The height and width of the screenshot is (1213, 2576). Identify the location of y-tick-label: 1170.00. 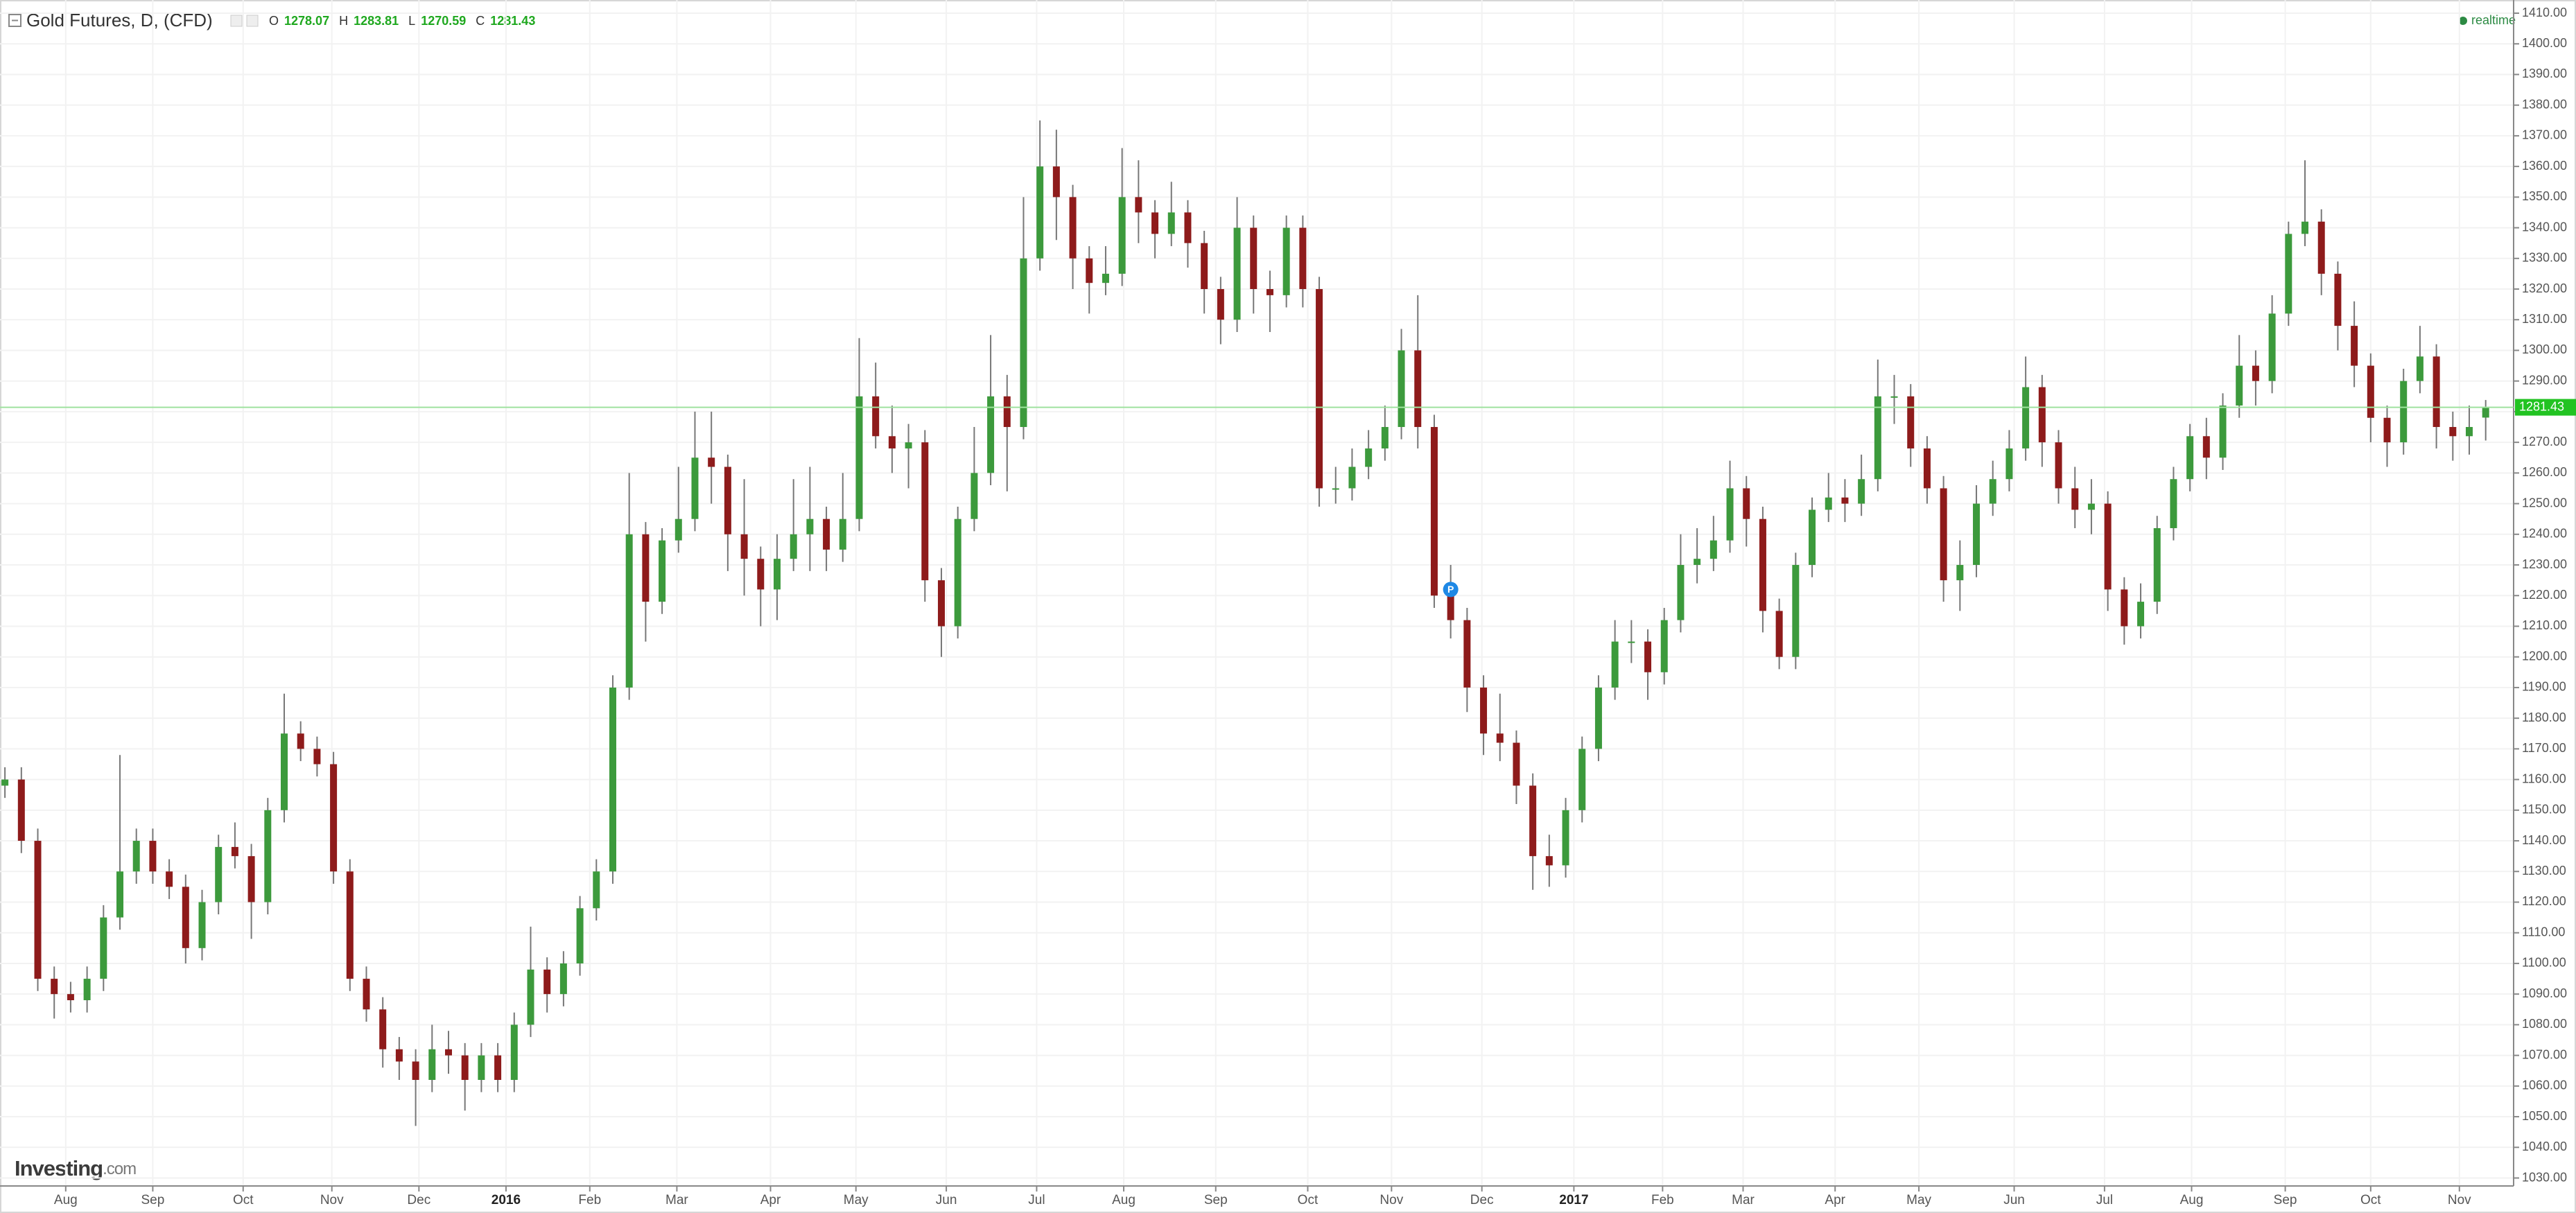
(2544, 748).